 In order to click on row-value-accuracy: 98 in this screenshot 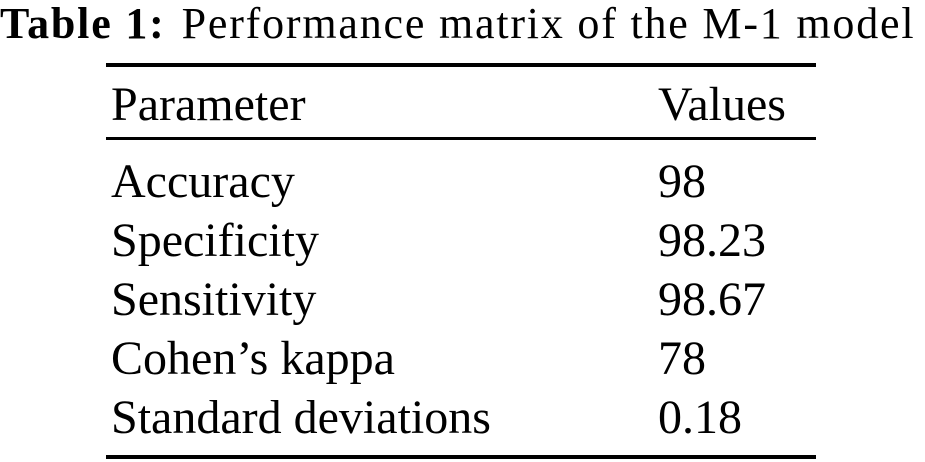, I will do `click(682, 181)`.